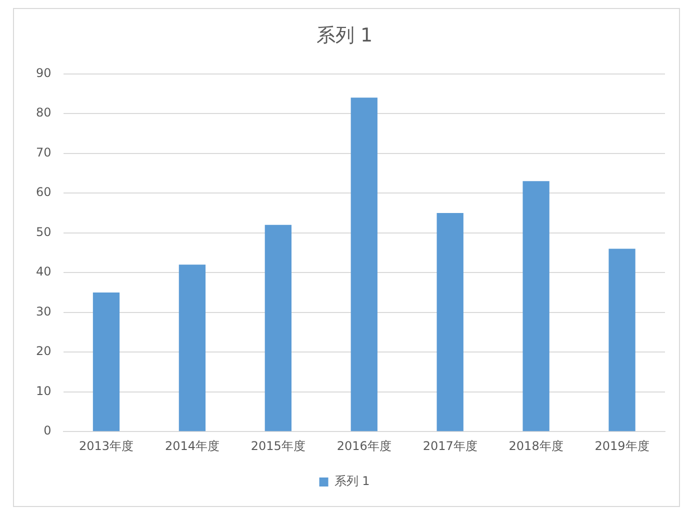  What do you see at coordinates (450, 445) in the screenshot?
I see `x-tick-label: 2017年度` at bounding box center [450, 445].